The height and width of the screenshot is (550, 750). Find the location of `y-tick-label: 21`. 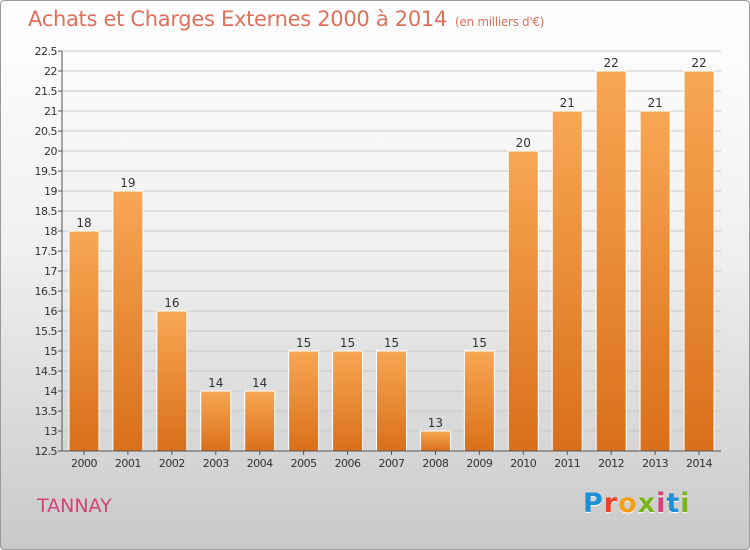

y-tick-label: 21 is located at coordinates (50, 111).